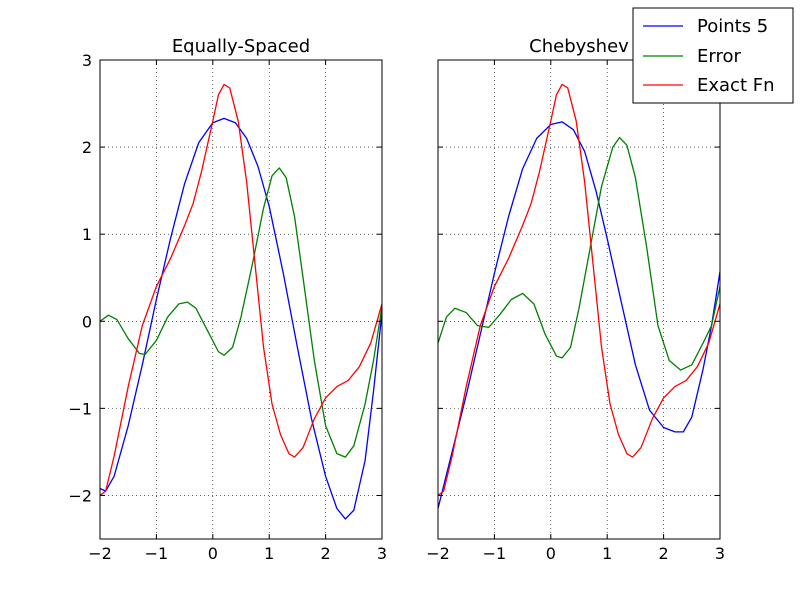 The image size is (800, 600). I want to click on panel-title: Equally-Spaced, so click(241, 46).